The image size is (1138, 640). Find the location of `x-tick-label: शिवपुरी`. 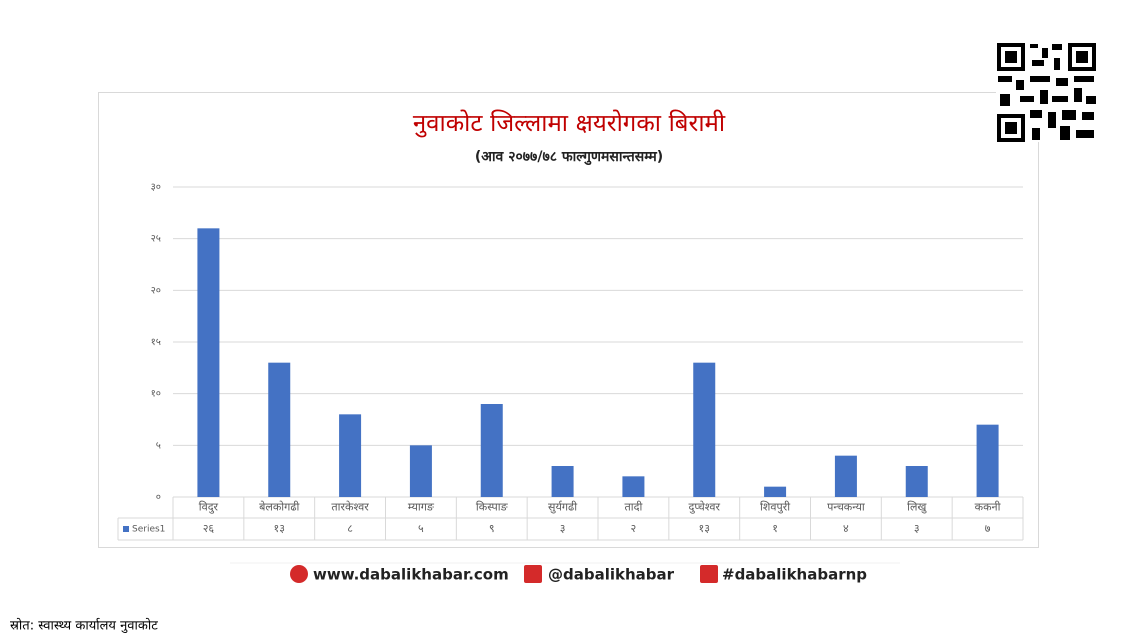

x-tick-label: शिवपुरी is located at coordinates (775, 507).